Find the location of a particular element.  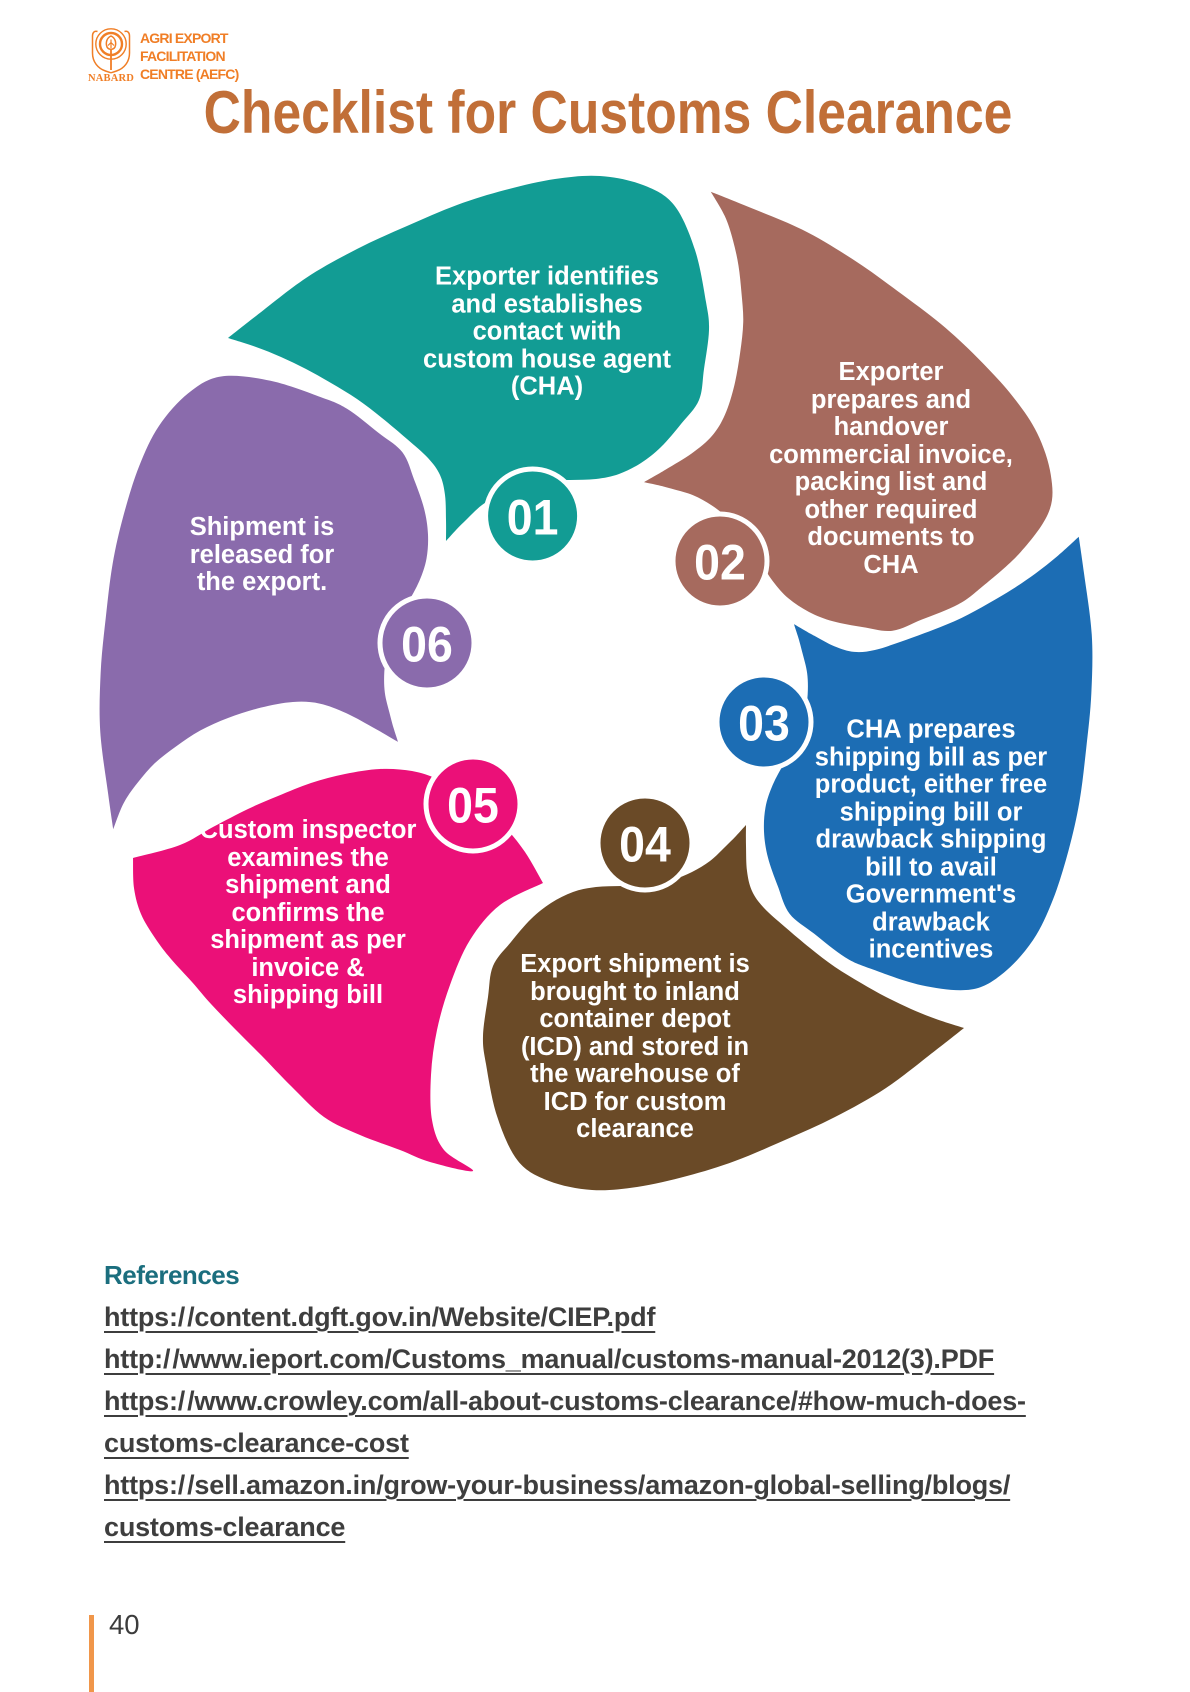

svg-text: 06 is located at coordinates (427, 645).